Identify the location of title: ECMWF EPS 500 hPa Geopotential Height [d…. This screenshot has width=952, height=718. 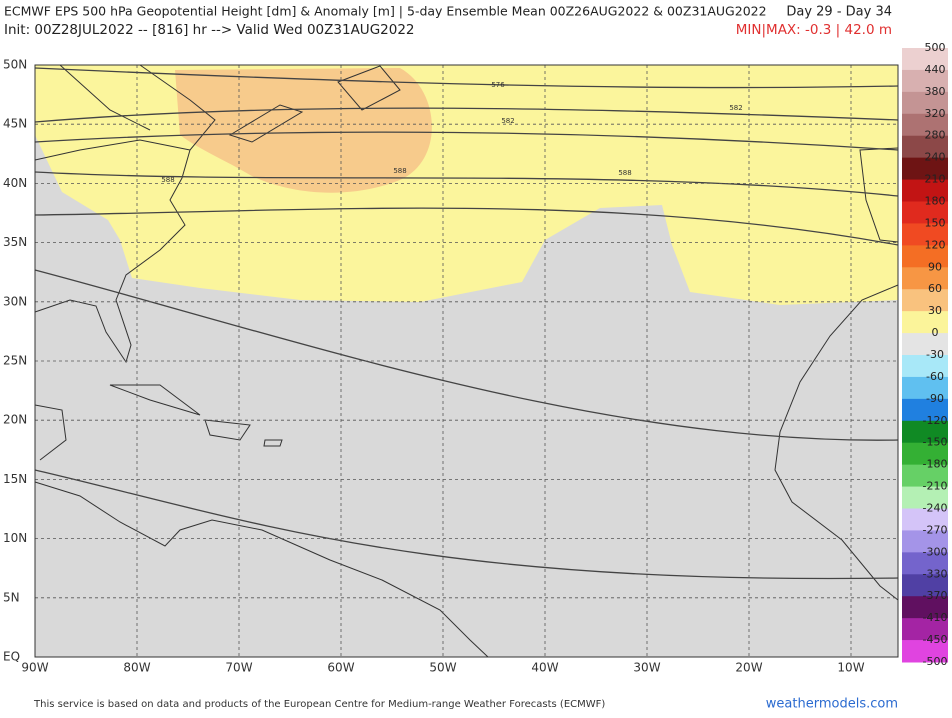
(385, 11).